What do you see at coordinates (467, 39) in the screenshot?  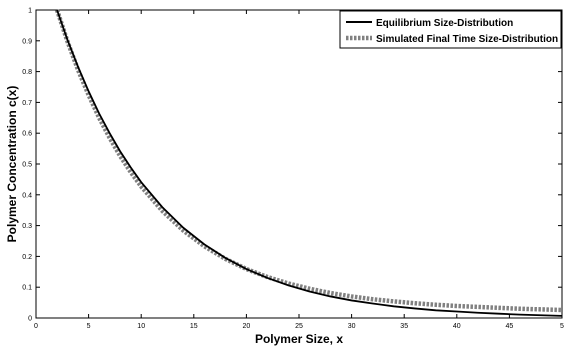 I see `legend-label-simulated: Simulated Final Time Size-Distribution` at bounding box center [467, 39].